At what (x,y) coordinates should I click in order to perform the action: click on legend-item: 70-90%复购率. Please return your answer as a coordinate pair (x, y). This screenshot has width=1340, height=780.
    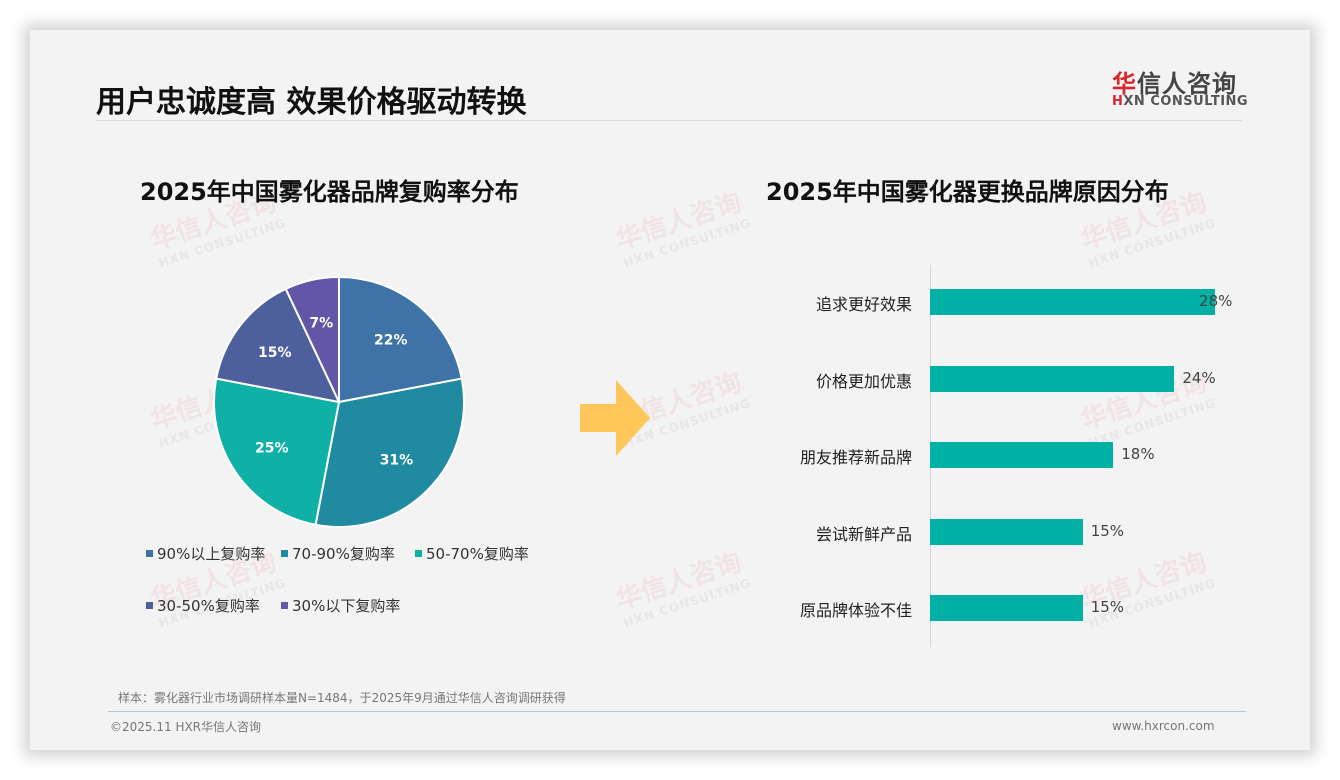
    Looking at the image, I should click on (338, 553).